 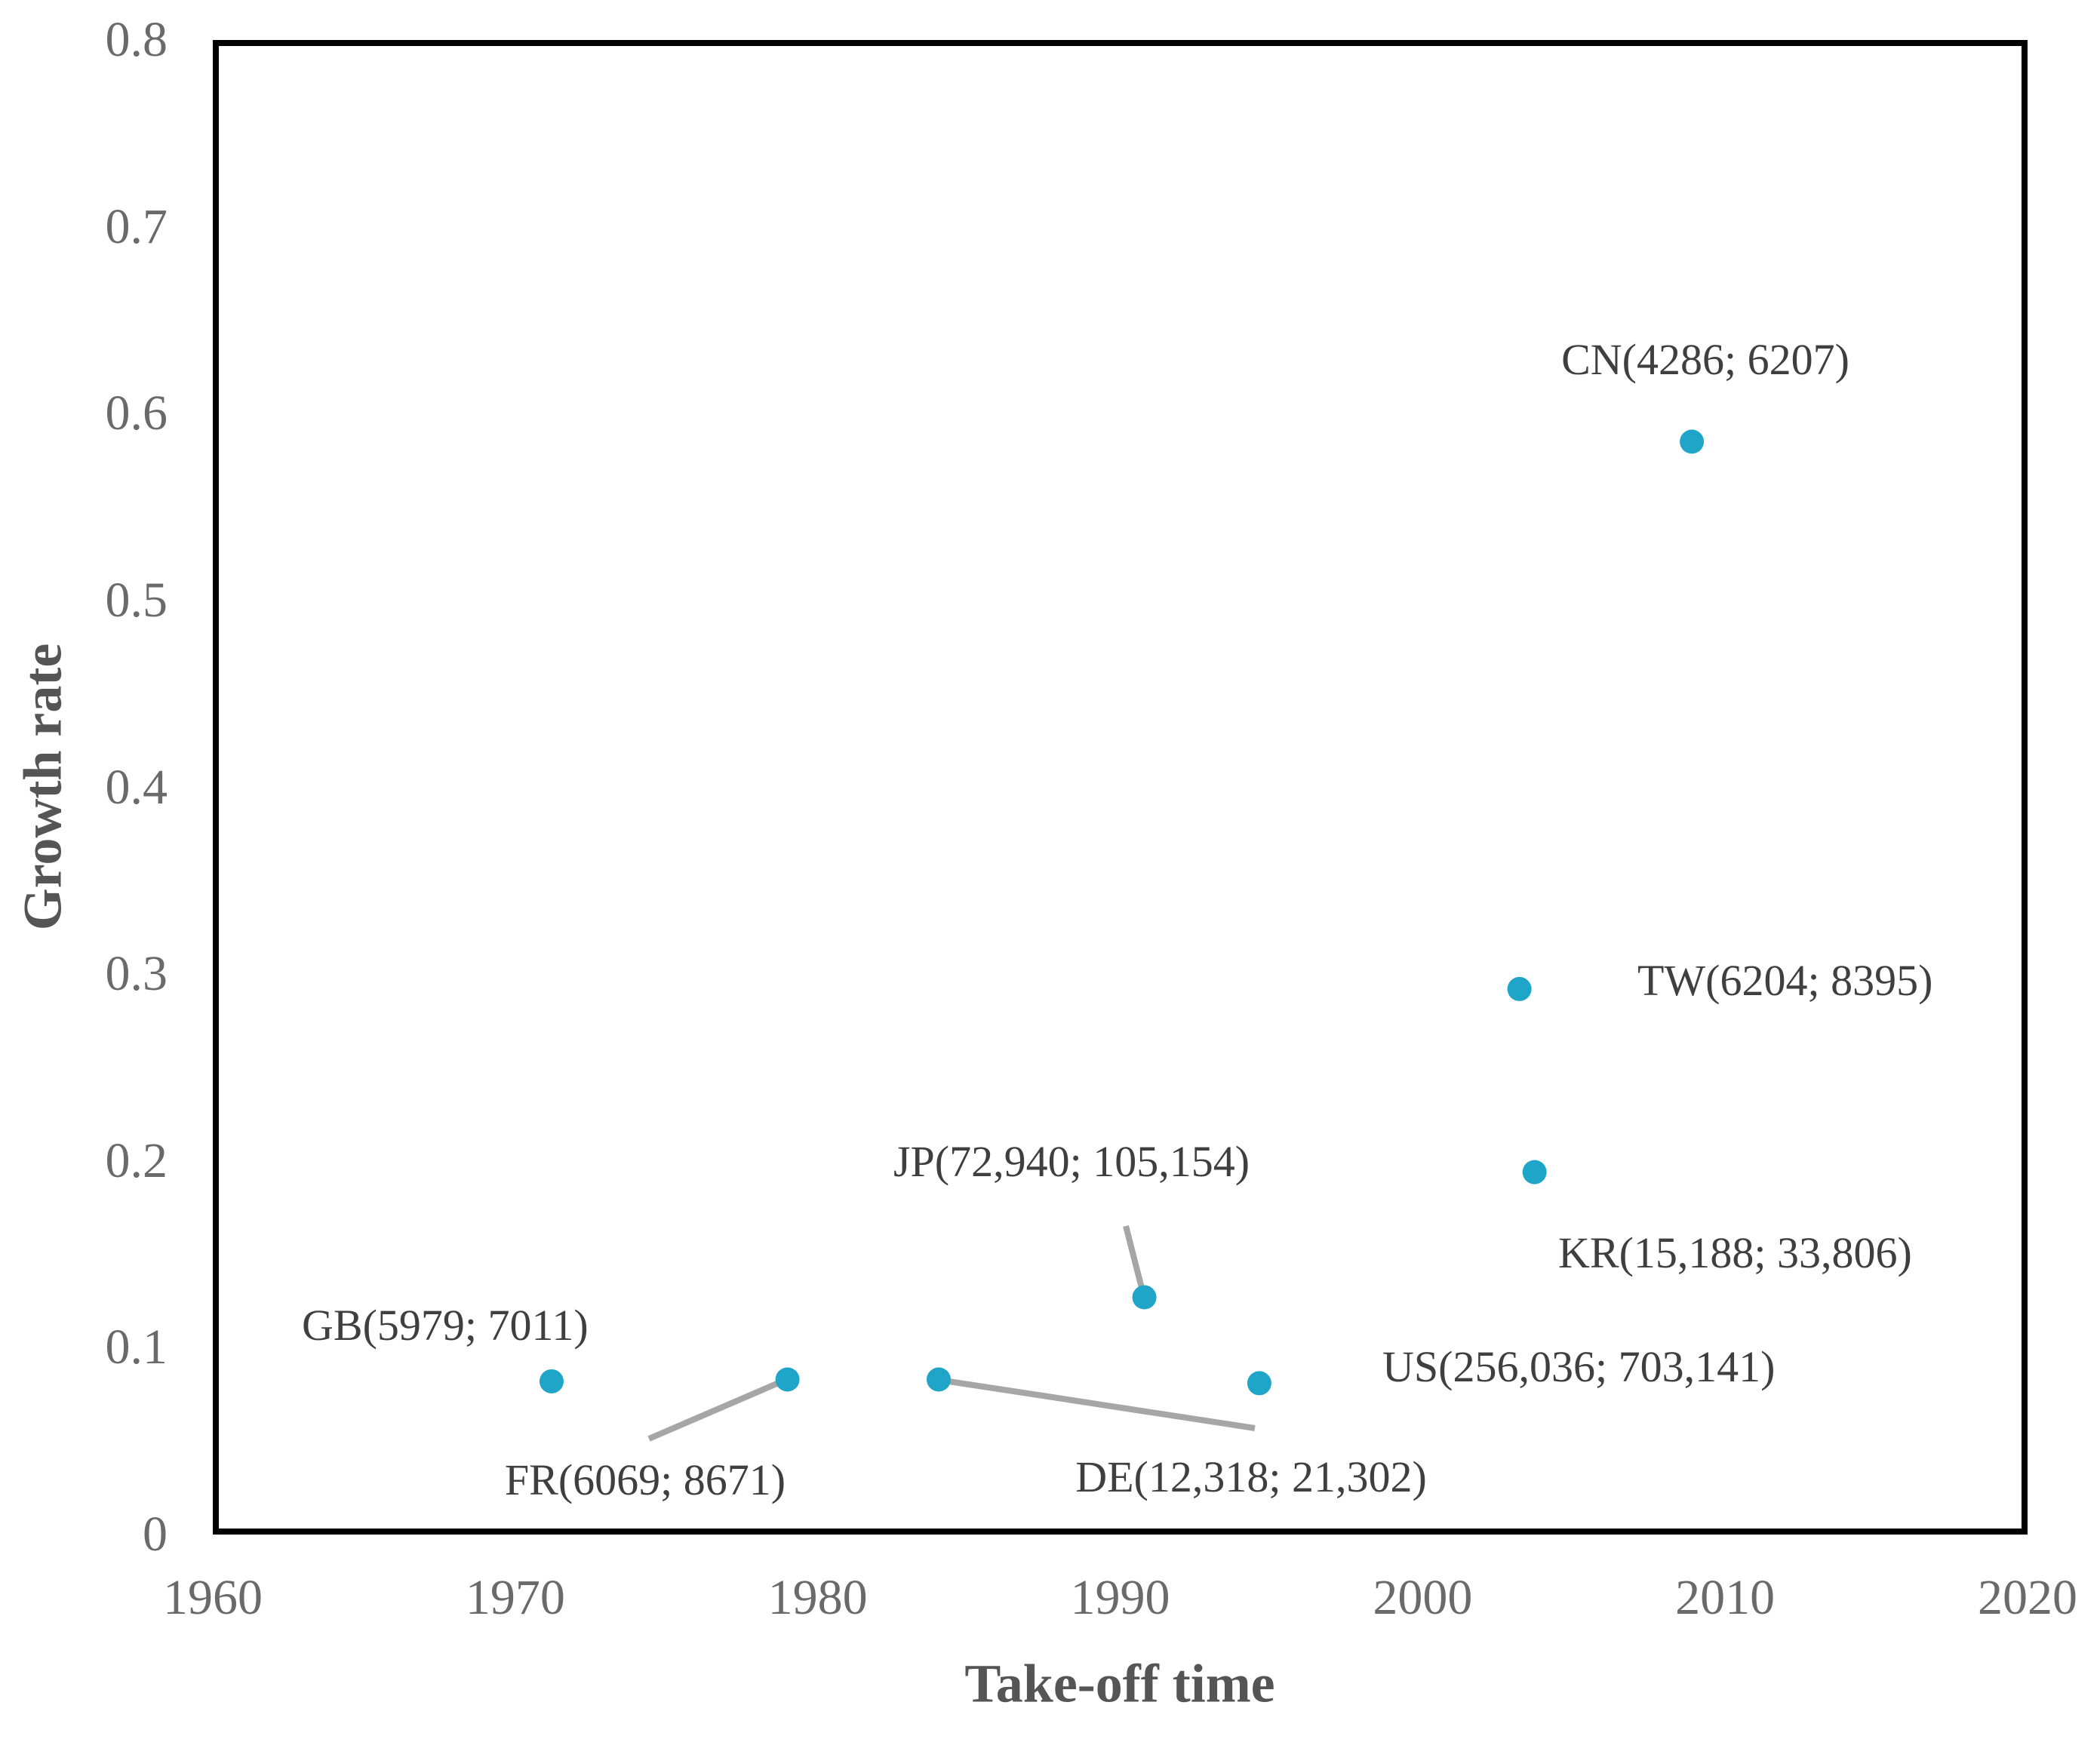 I want to click on data-point-DE, so click(x=939, y=1379).